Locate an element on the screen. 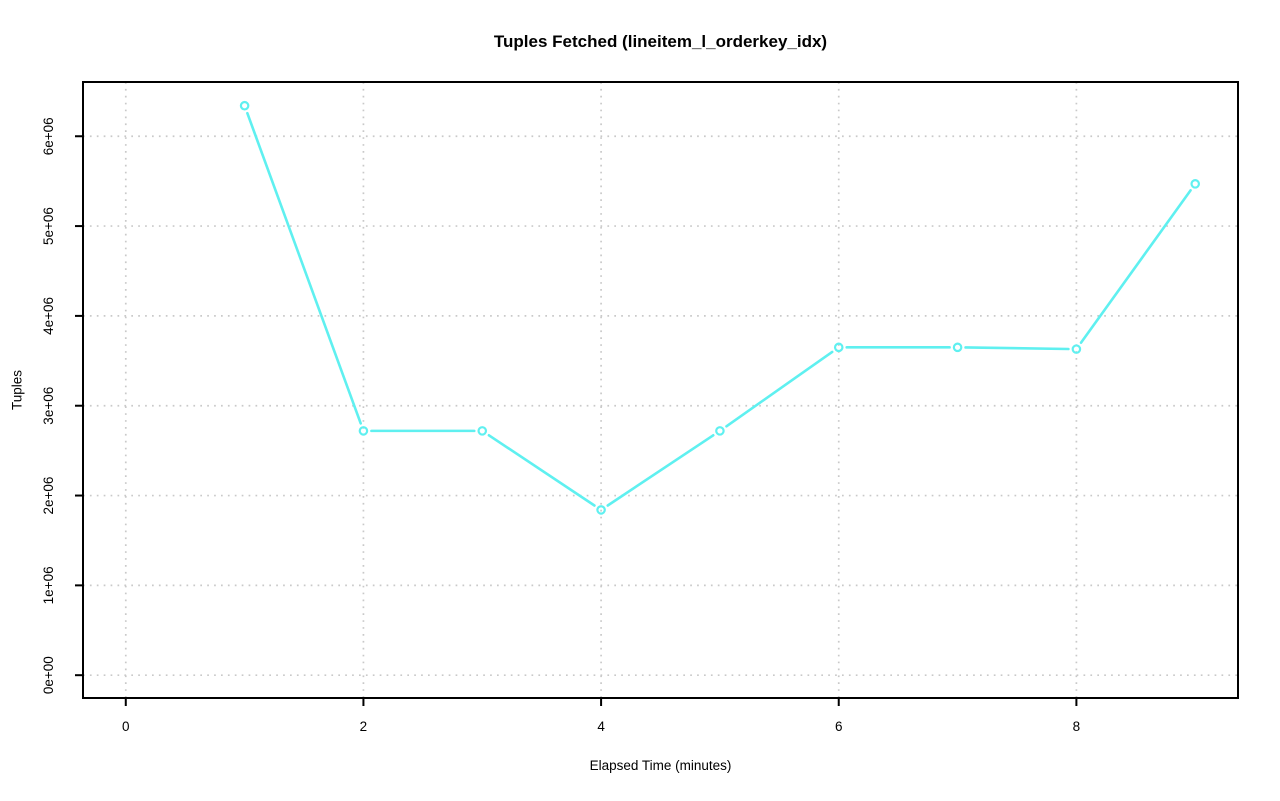  y-tick-label: 2e+06 is located at coordinates (48, 496).